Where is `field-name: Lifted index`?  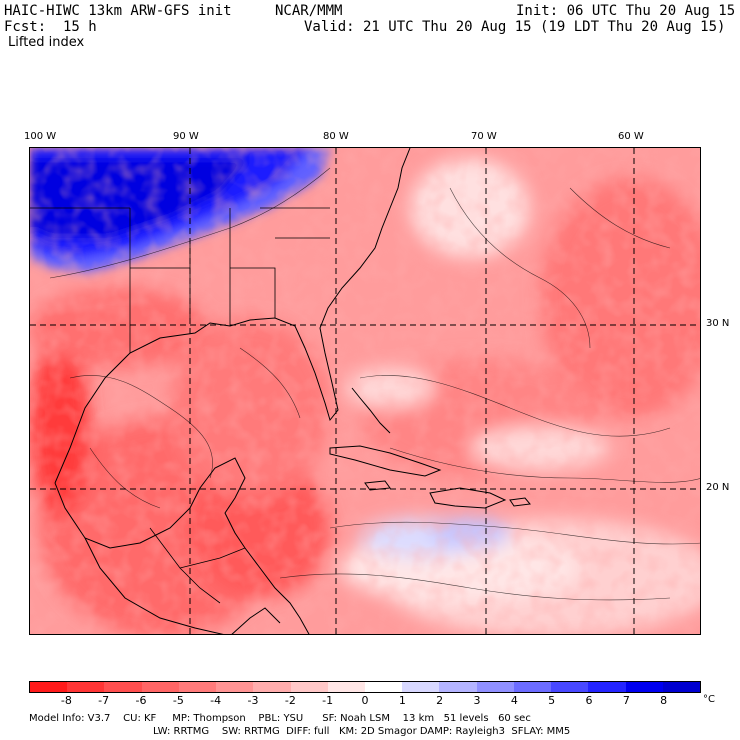
field-name: Lifted index is located at coordinates (46, 42).